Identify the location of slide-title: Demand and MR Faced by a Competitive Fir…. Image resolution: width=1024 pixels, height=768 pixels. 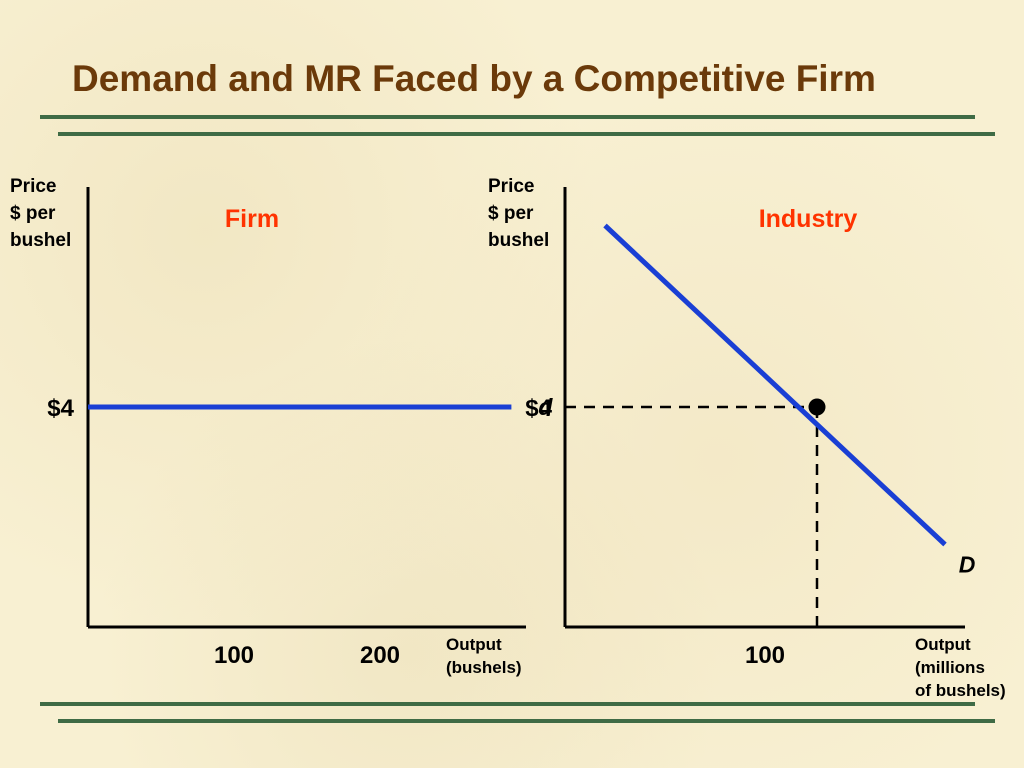
(474, 78).